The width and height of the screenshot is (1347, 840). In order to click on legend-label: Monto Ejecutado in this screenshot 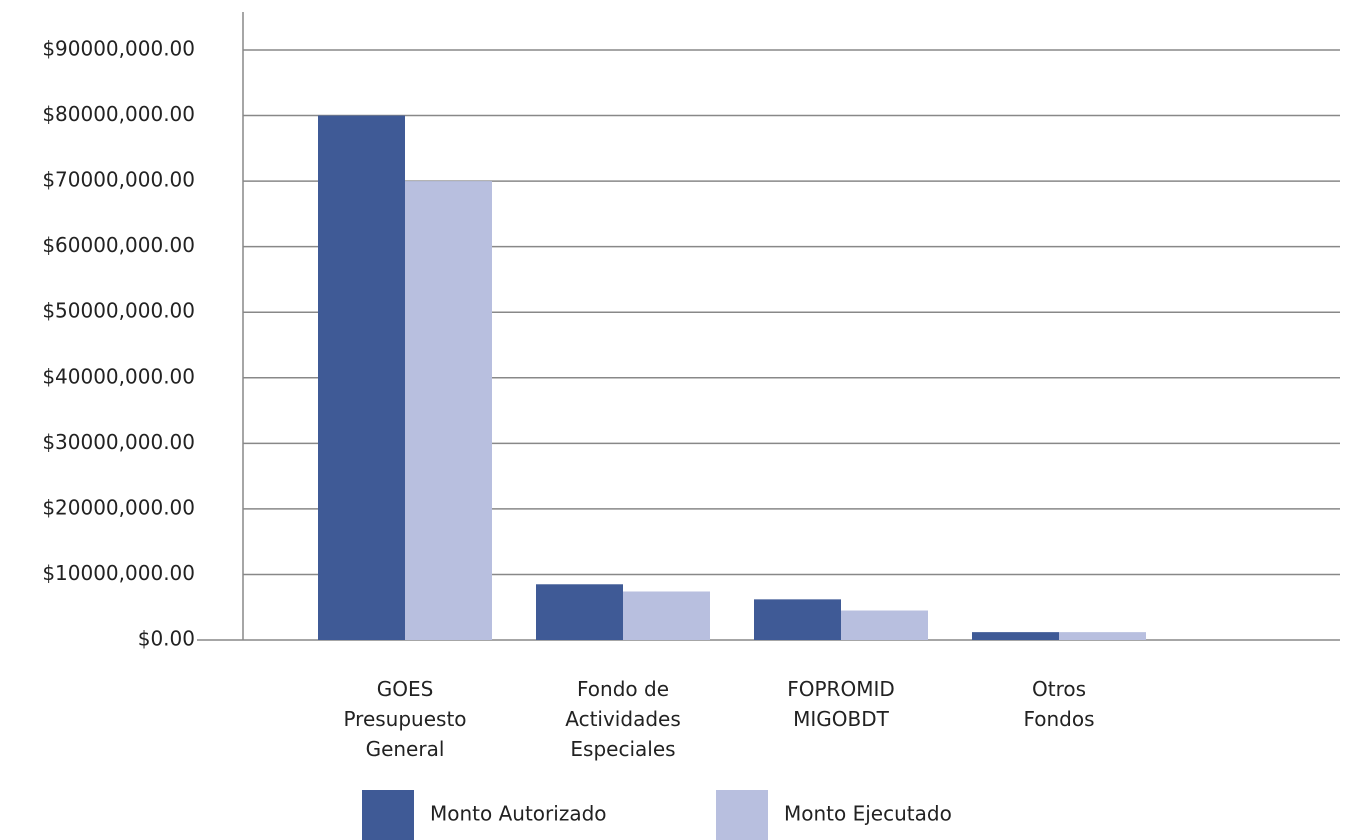, I will do `click(868, 814)`.